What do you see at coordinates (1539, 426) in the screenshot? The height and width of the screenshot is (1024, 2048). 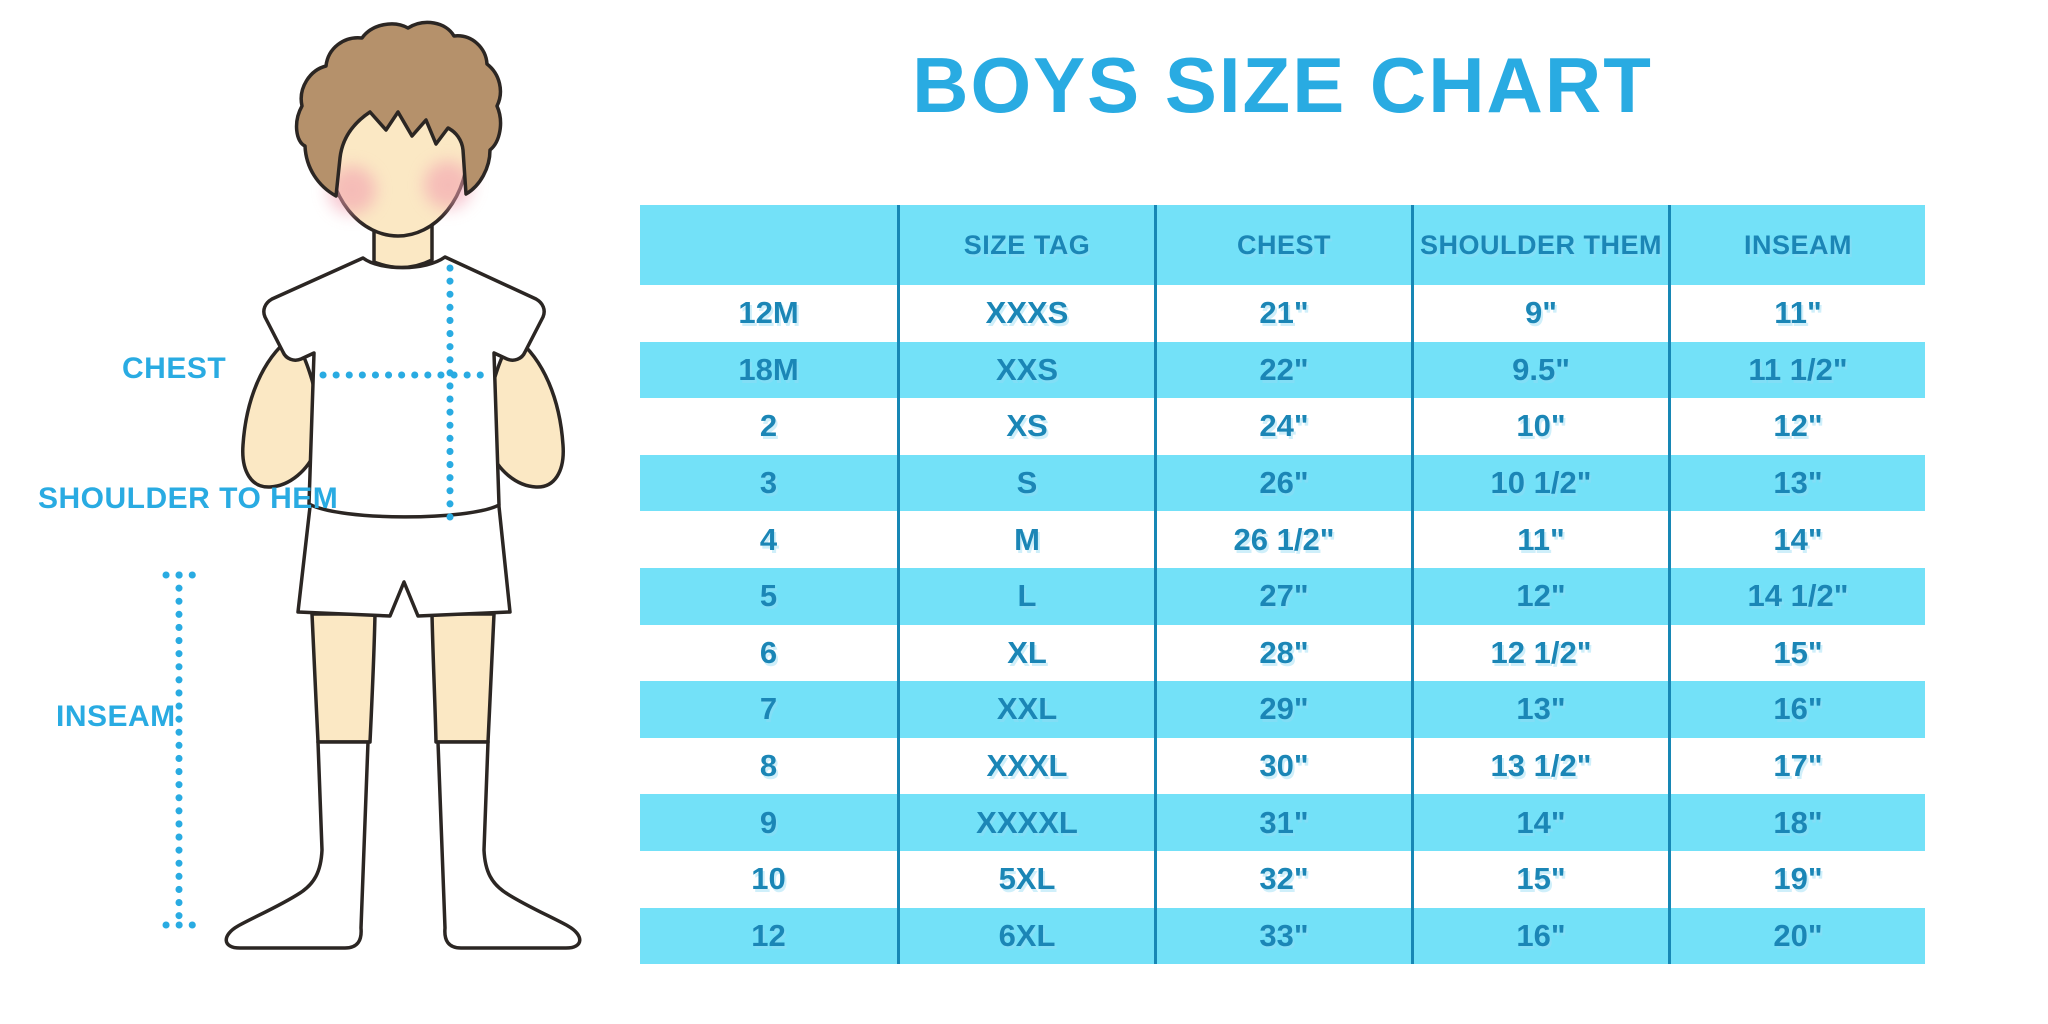 I see `table-cell: 10"` at bounding box center [1539, 426].